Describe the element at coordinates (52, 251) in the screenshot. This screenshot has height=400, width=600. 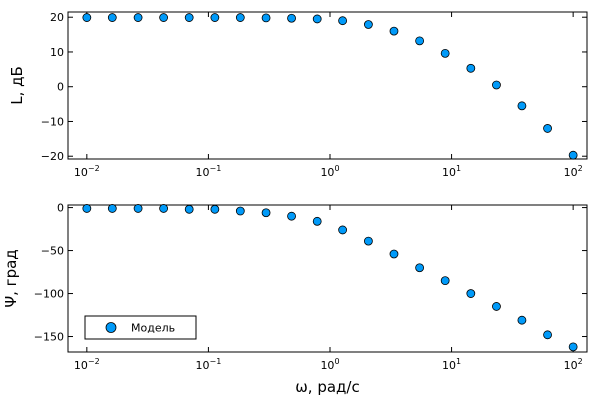
I see `y-tick-label: −50` at that location.